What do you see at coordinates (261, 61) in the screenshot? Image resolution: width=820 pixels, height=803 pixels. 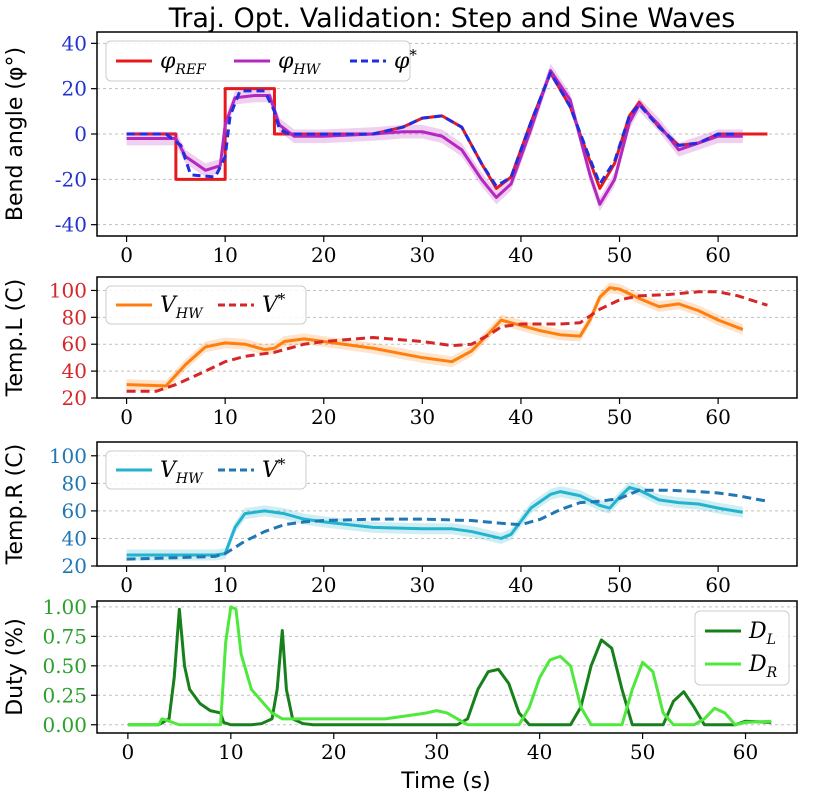 I see `legend: φREF φHW φ*` at bounding box center [261, 61].